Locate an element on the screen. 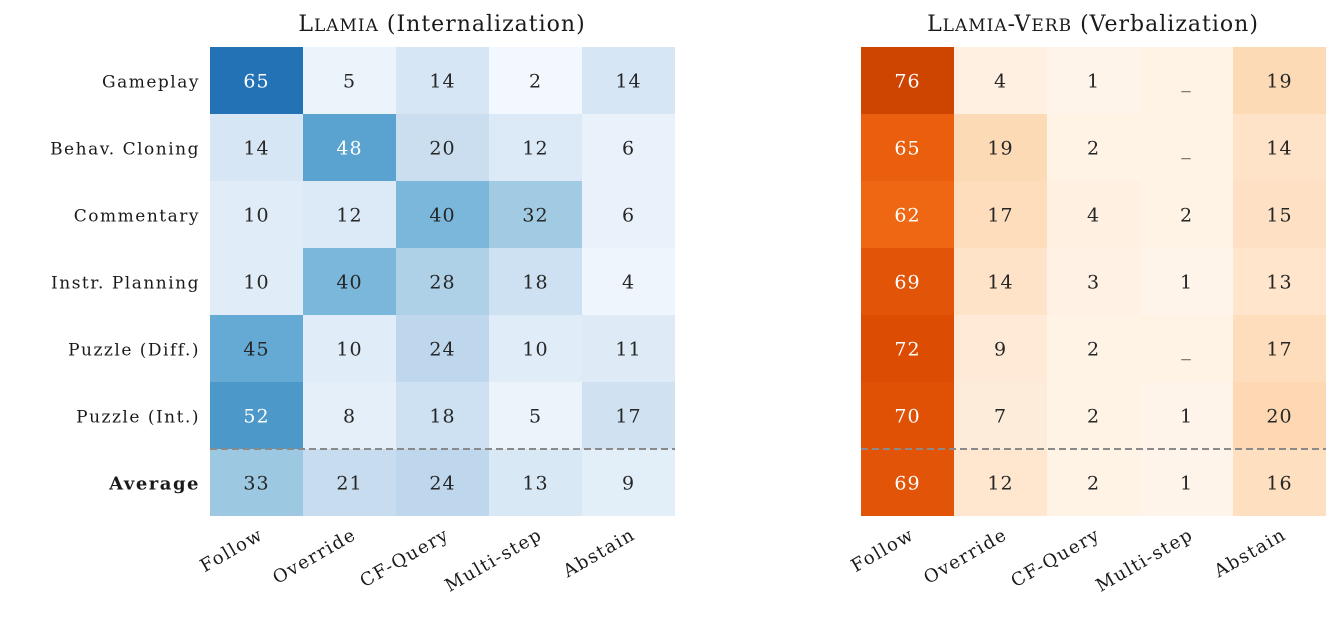  cell-label-puzzle-int-multi-step: 5 is located at coordinates (535, 417).